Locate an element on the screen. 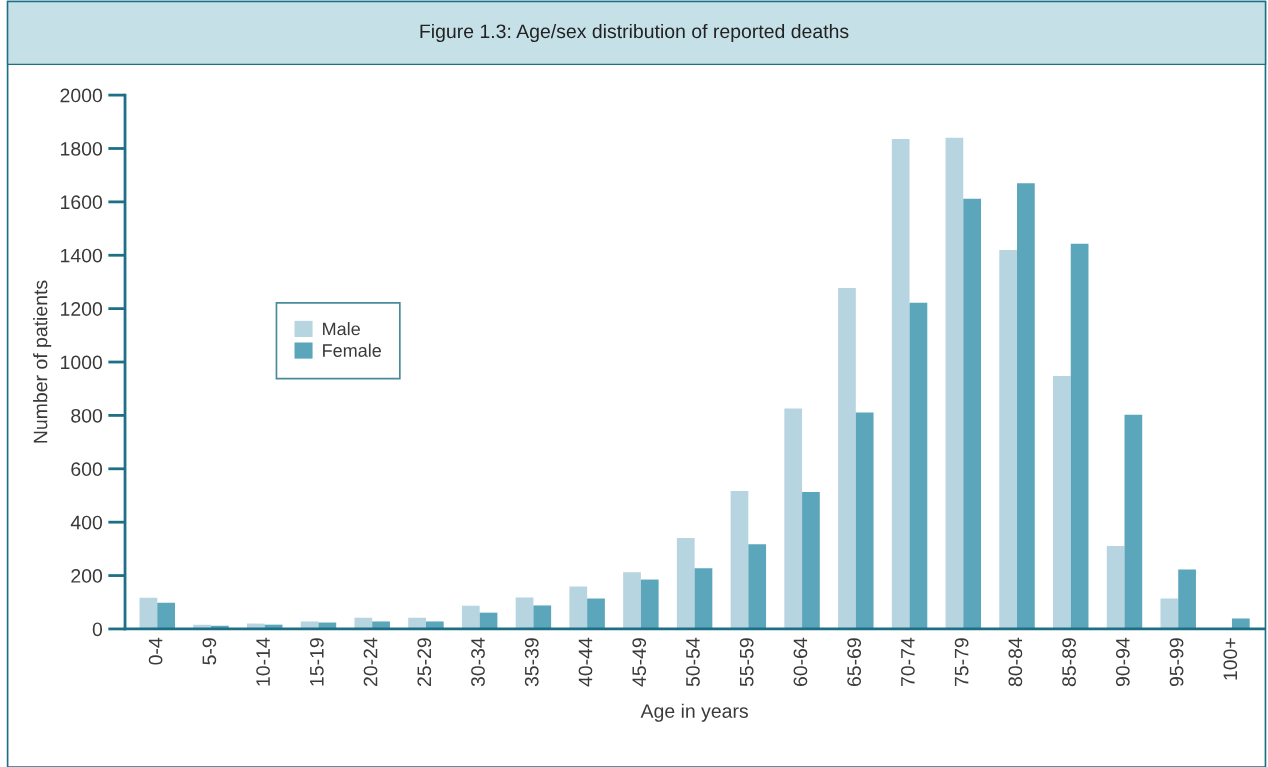 The width and height of the screenshot is (1268, 767). y-tick-label: 2000 is located at coordinates (81, 95).